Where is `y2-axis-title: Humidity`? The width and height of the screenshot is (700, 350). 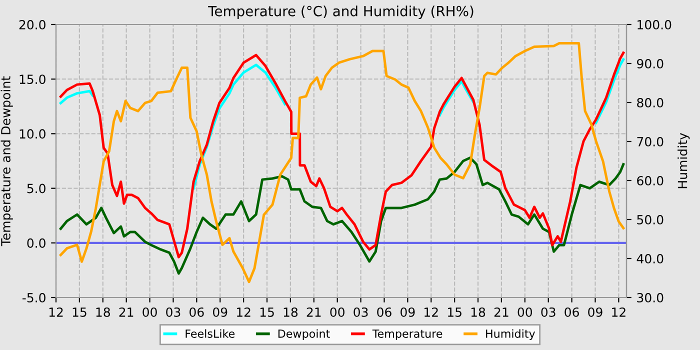
y2-axis-title: Humidity is located at coordinates (684, 160).